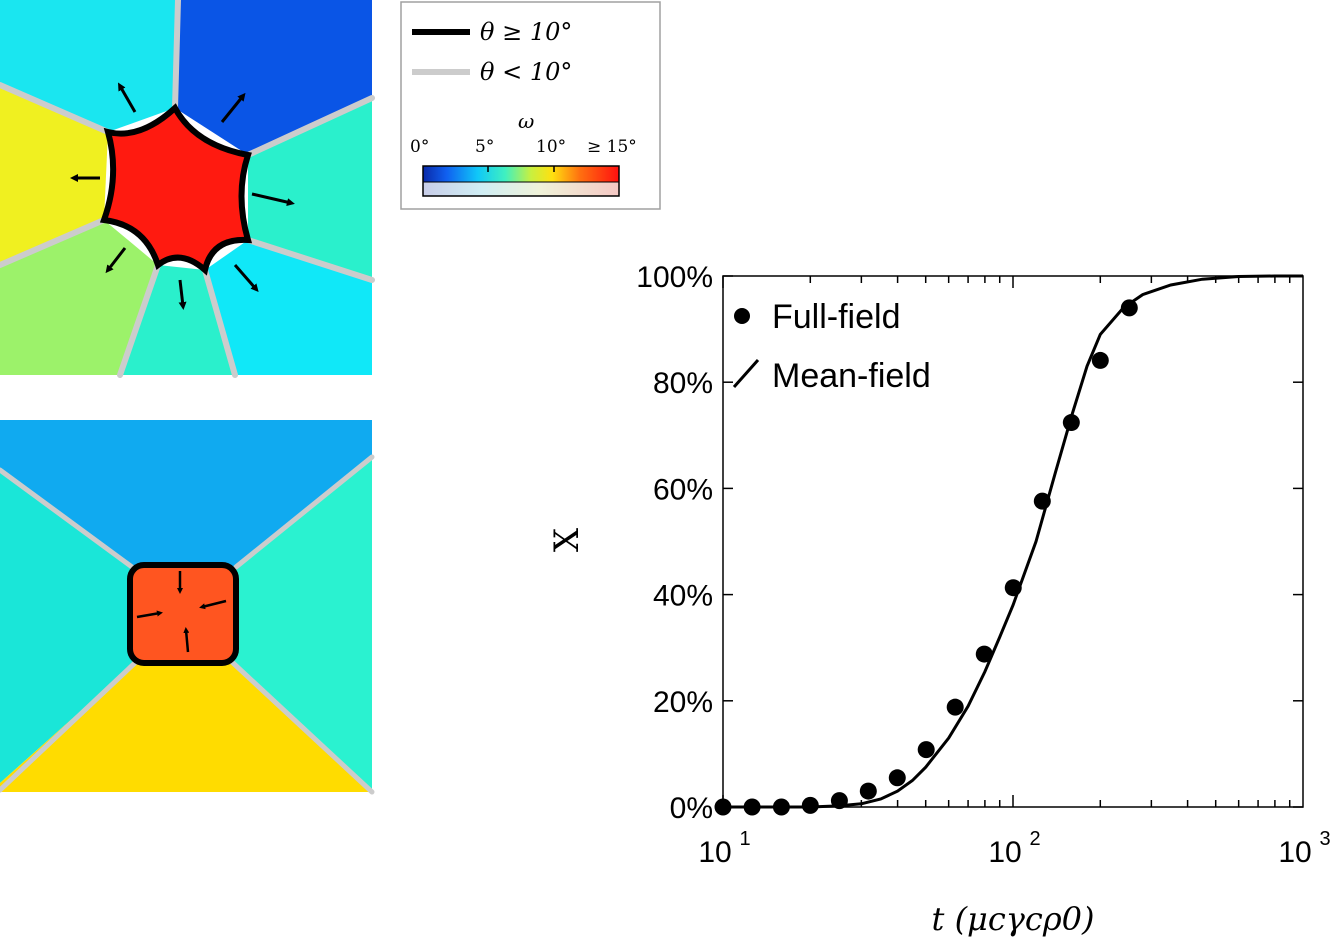 This screenshot has height=945, width=1333. What do you see at coordinates (530, 105) in the screenshot?
I see `boundary-legend-box: θ ≥ 10° θ < 10° ω 0° 5° 10° ≥ 15°` at bounding box center [530, 105].